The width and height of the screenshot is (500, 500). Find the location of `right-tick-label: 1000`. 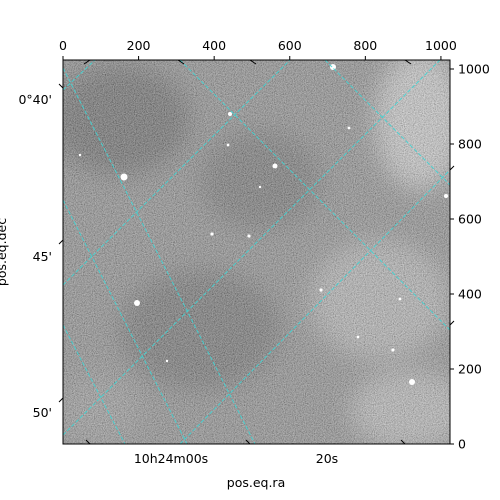

right-tick-label: 1000 is located at coordinates (474, 69).